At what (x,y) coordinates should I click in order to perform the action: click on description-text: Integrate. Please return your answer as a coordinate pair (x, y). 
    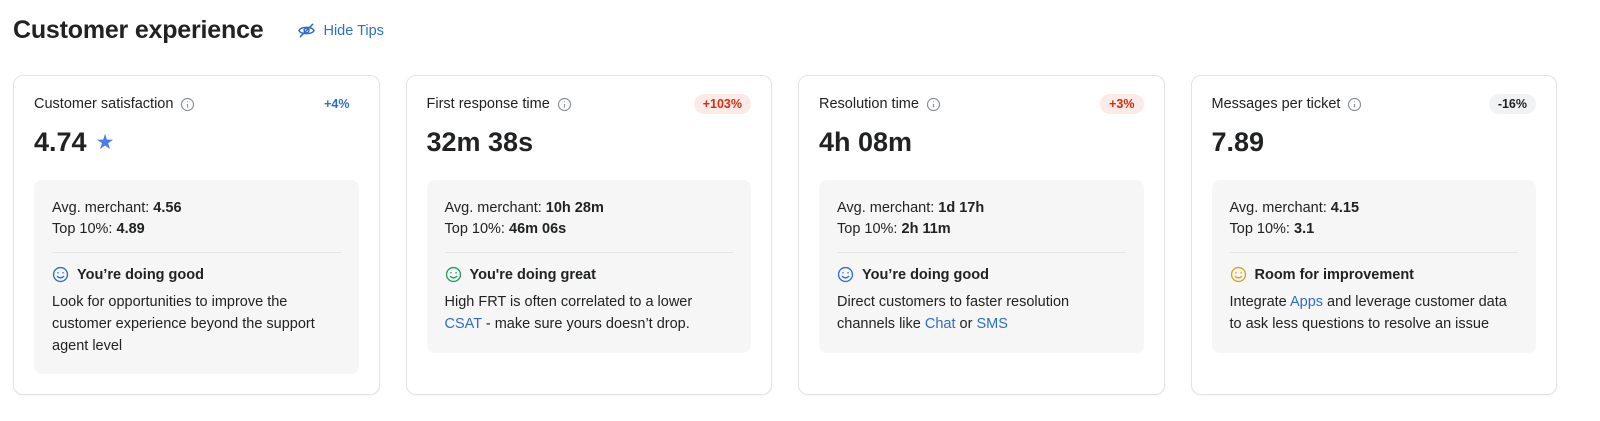
    Looking at the image, I should click on (1259, 302).